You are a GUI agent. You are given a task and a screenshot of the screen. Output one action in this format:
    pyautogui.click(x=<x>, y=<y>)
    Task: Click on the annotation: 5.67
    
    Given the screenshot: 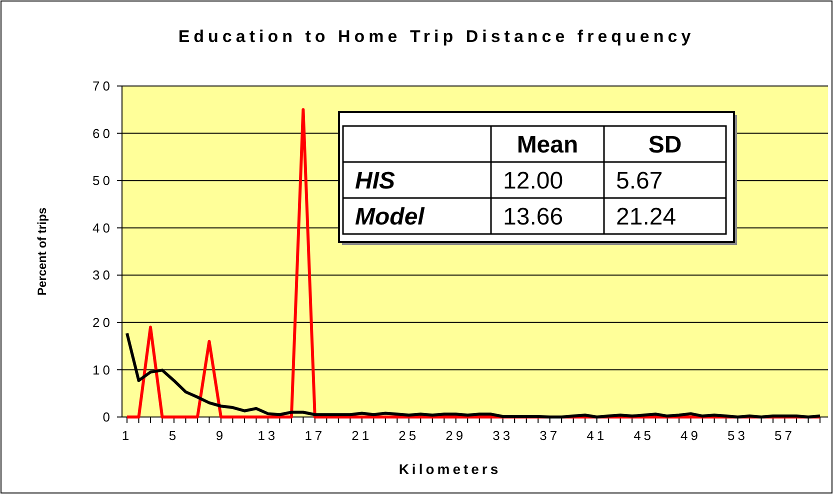 What is the action you would take?
    pyautogui.click(x=639, y=181)
    